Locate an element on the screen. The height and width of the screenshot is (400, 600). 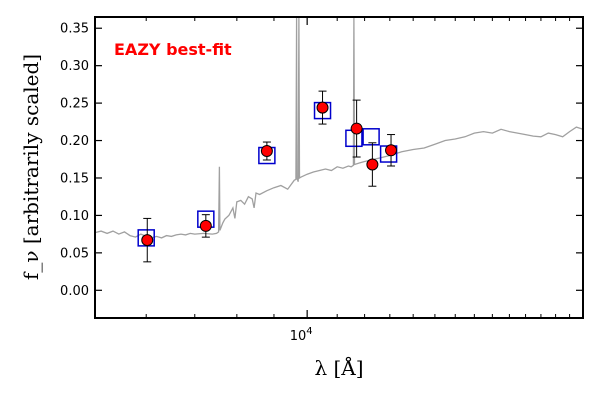
model-photometry-point is located at coordinates (371, 137).